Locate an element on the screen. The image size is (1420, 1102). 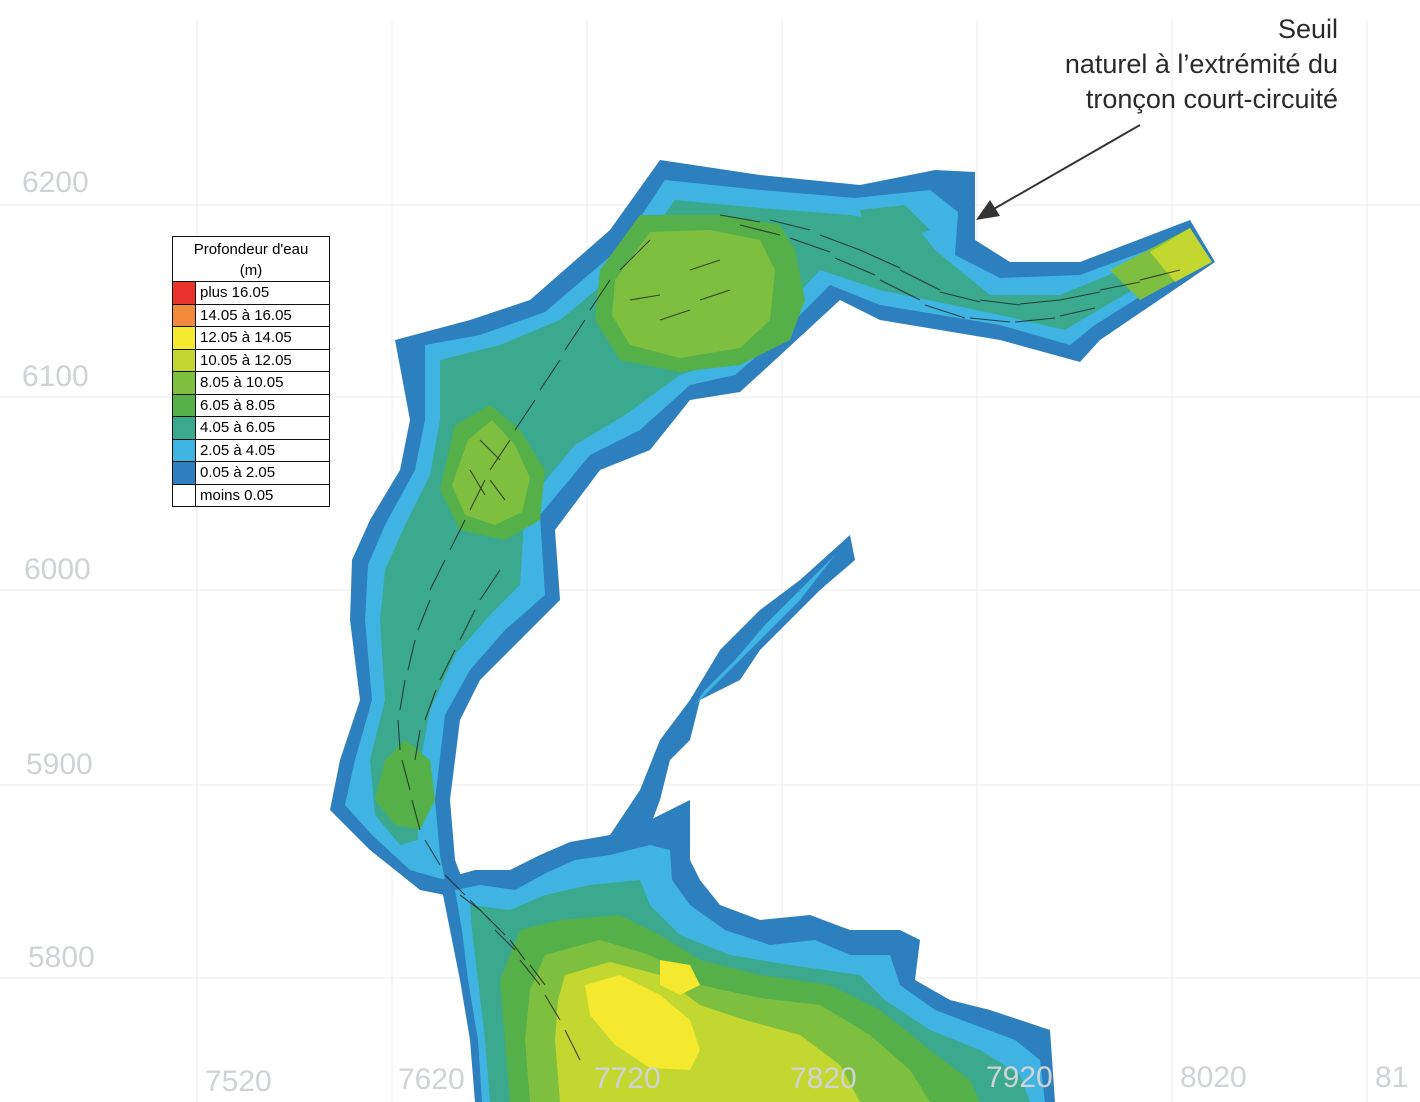
legend-label: plus 16.05 is located at coordinates (235, 292).